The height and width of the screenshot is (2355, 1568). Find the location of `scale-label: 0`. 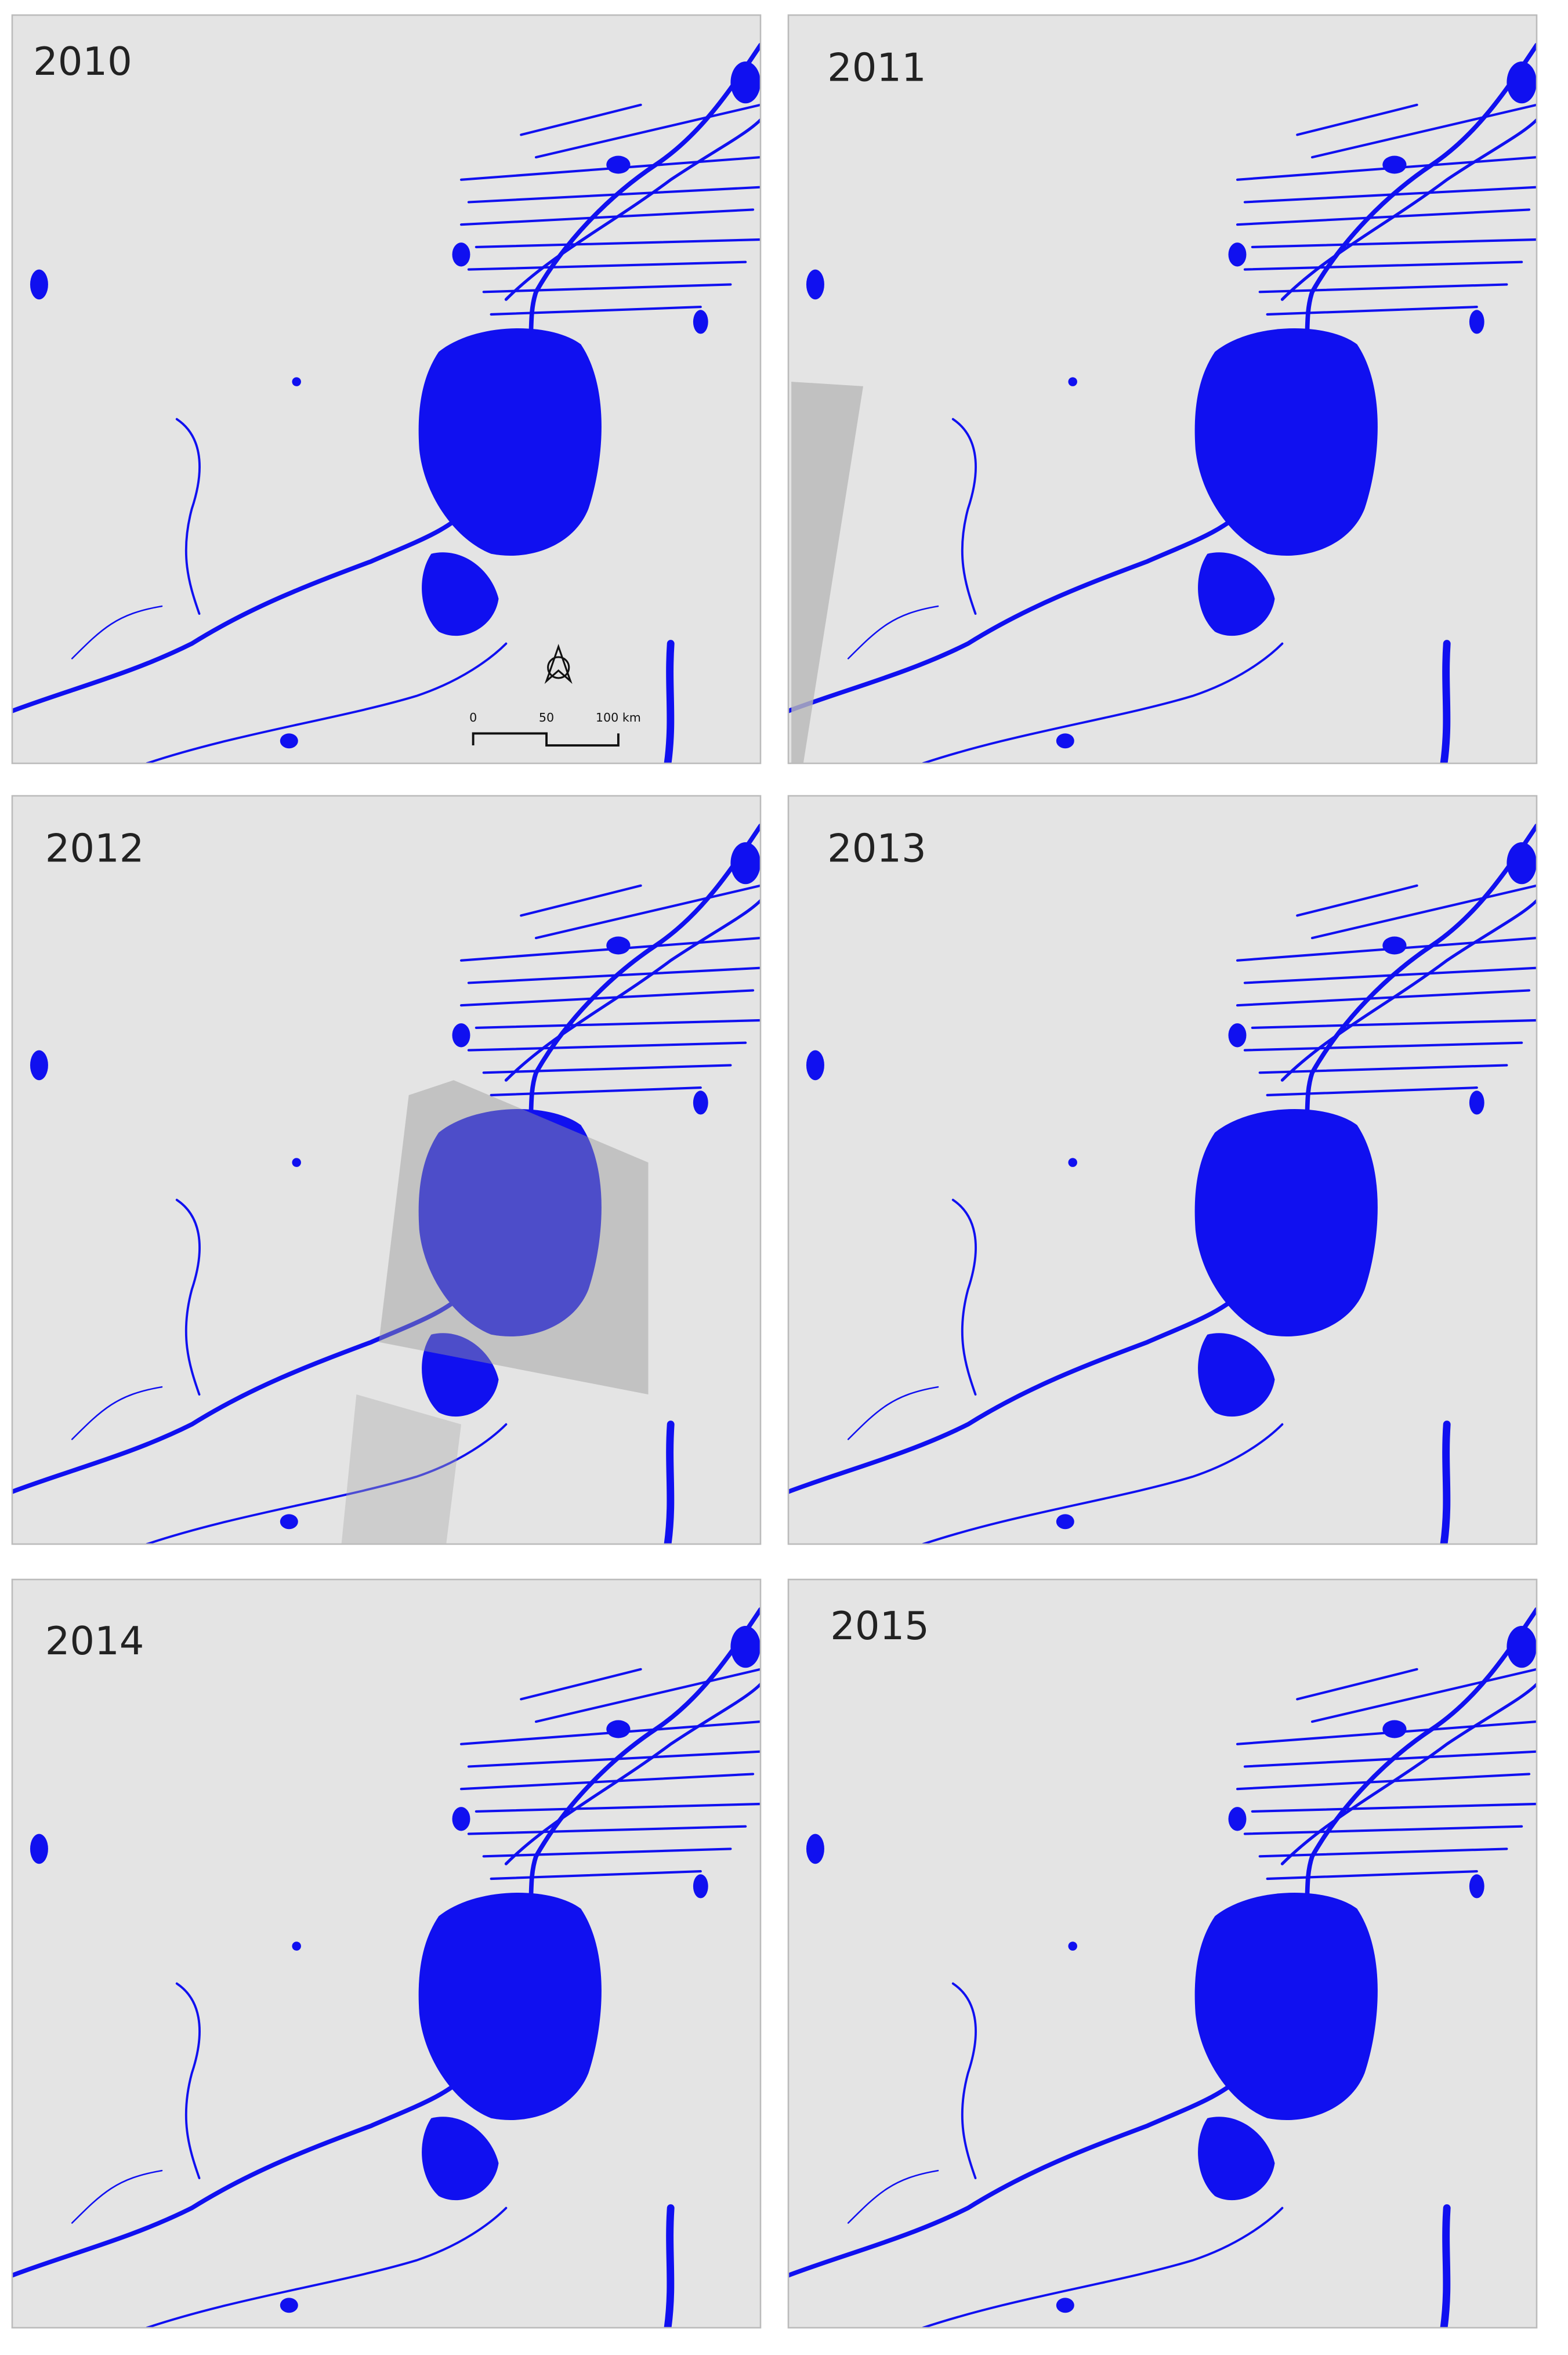

scale-label: 0 is located at coordinates (473, 717).